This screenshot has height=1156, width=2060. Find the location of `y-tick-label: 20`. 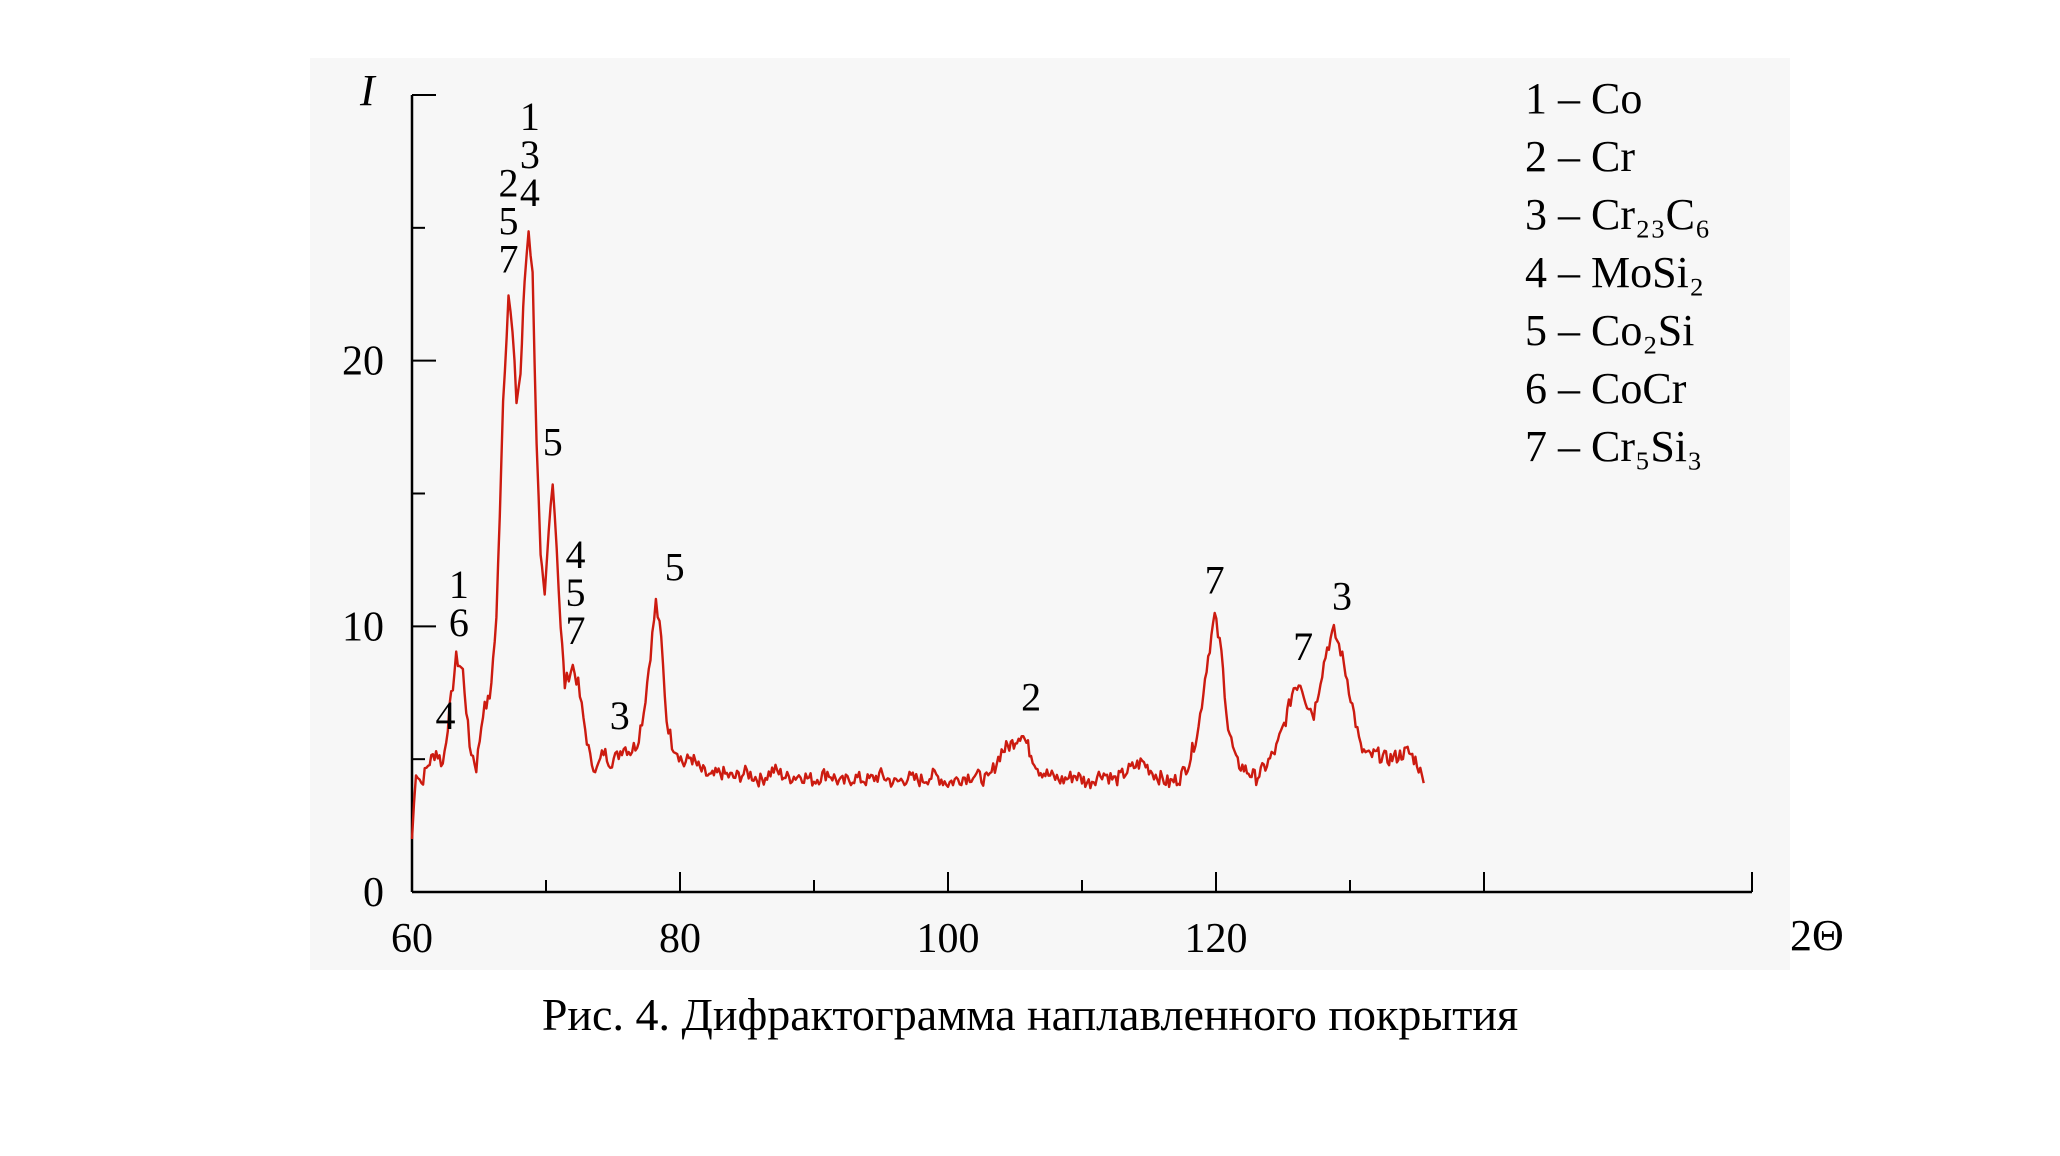

y-tick-label: 20 is located at coordinates (363, 362).